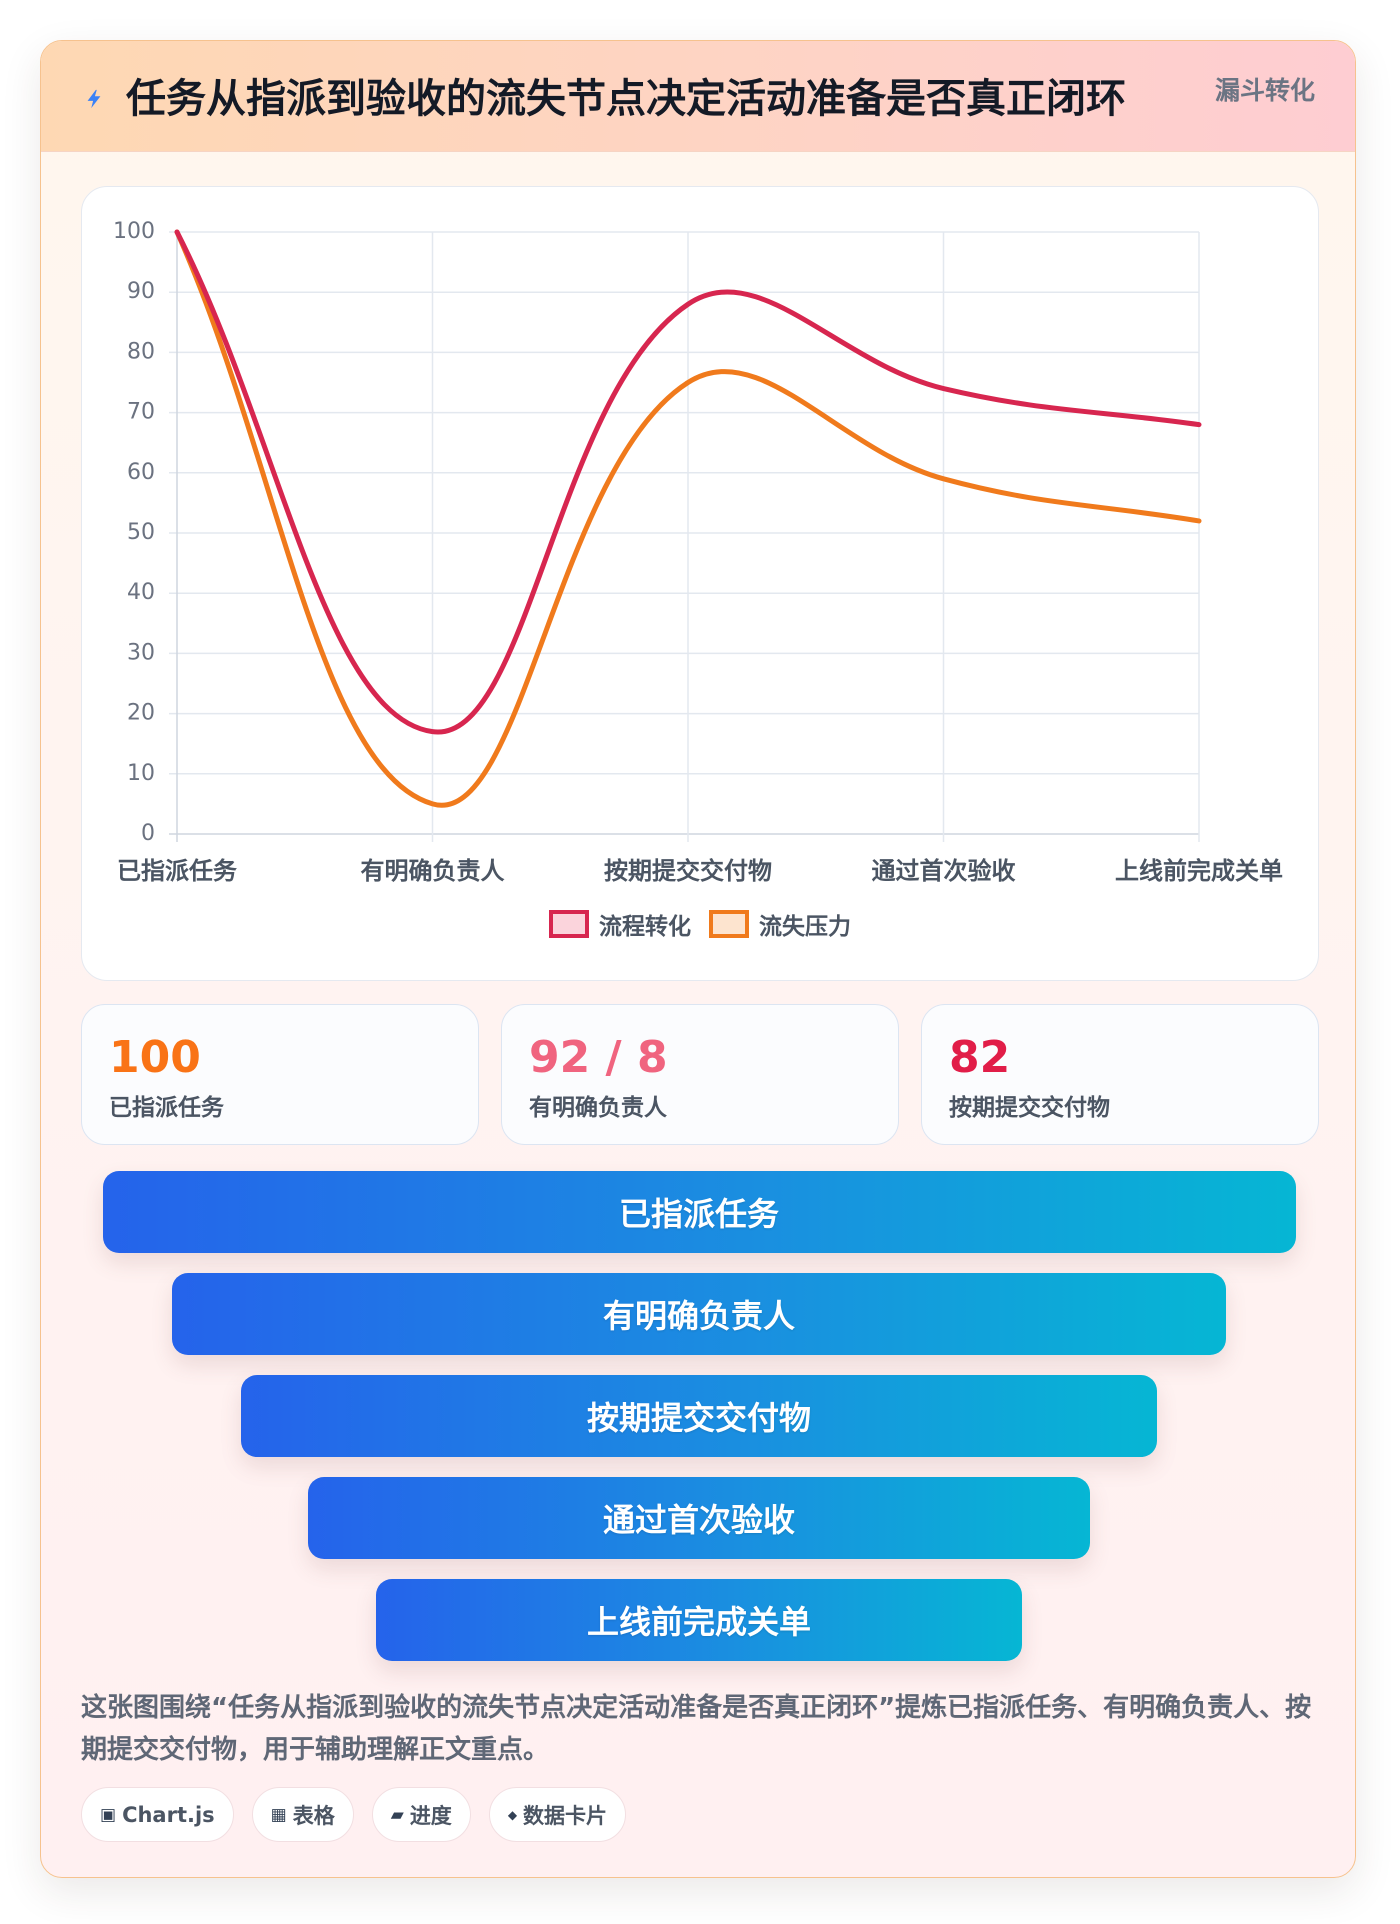  What do you see at coordinates (433, 871) in the screenshot?
I see `x-tick-label-1: 有明确负责人` at bounding box center [433, 871].